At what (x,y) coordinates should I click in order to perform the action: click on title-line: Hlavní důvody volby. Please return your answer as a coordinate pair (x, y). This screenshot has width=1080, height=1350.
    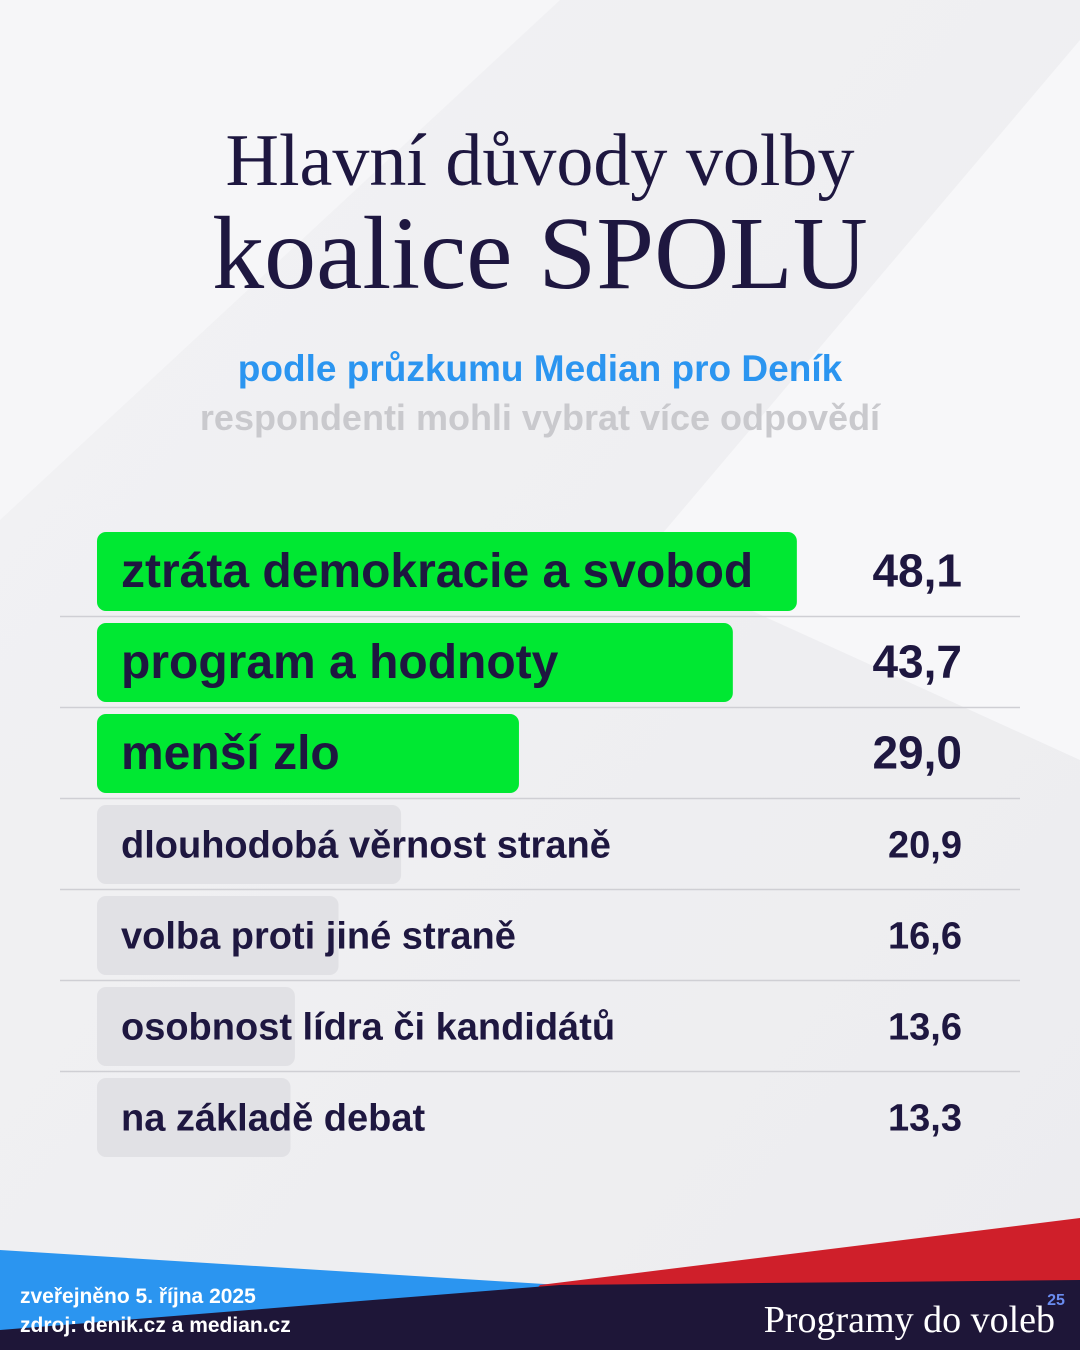
    Looking at the image, I should click on (540, 161).